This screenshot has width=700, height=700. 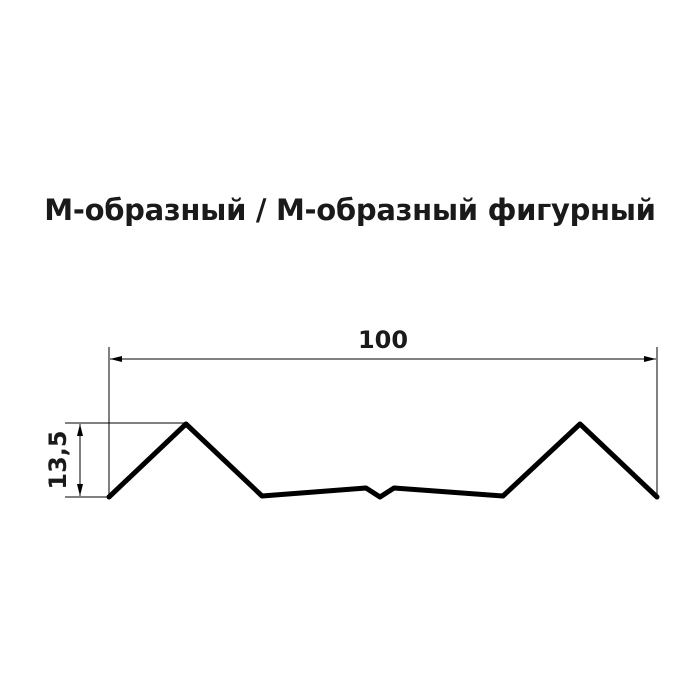 I want to click on height-dimension-label: 13,5, so click(x=58, y=459).